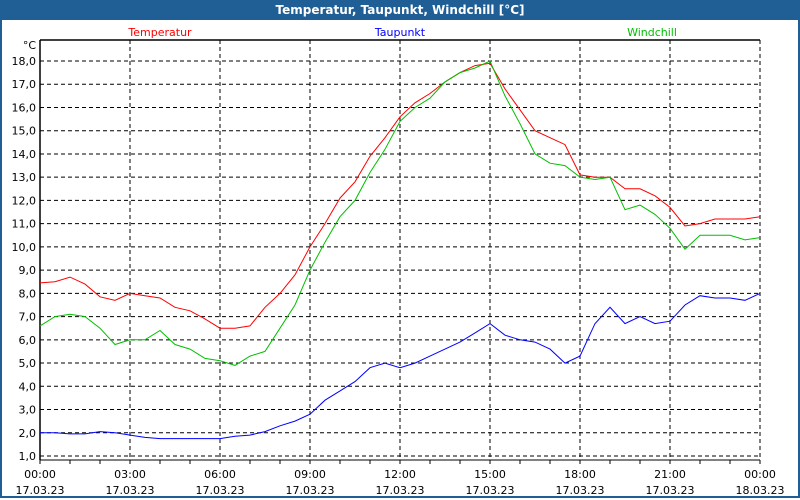  What do you see at coordinates (28, 433) in the screenshot?
I see `y-tick-label: 2,0` at bounding box center [28, 433].